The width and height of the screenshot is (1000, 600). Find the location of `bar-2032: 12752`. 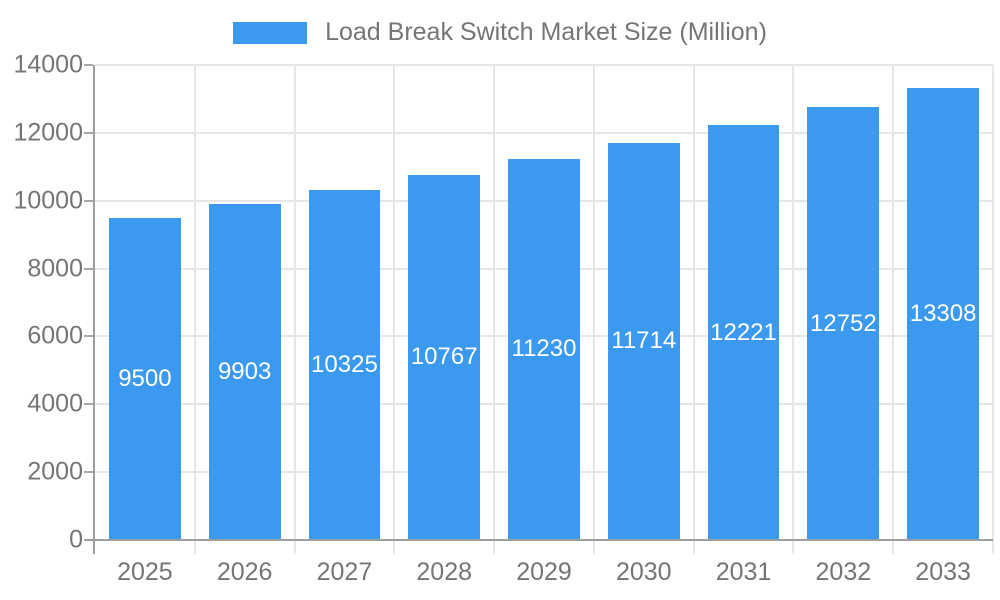

bar-2032: 12752 is located at coordinates (843, 323).